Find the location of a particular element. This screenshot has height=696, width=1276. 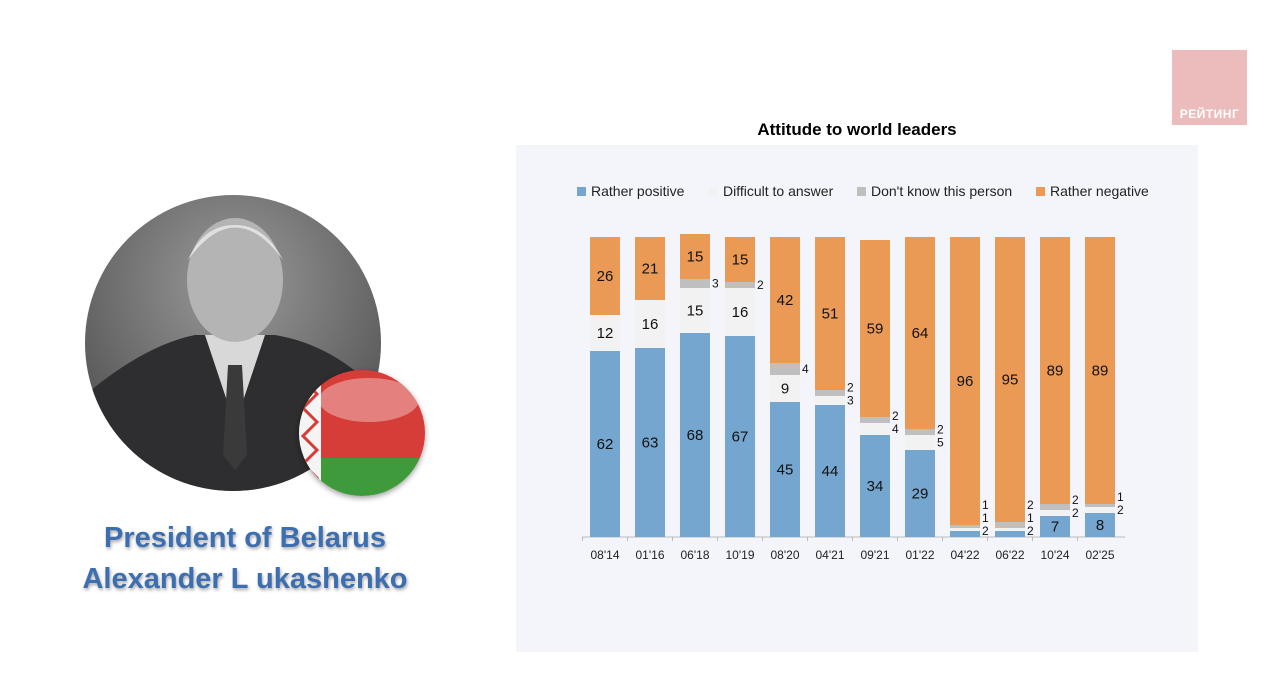

caption-name: Alexander L ukashenko is located at coordinates (245, 579).